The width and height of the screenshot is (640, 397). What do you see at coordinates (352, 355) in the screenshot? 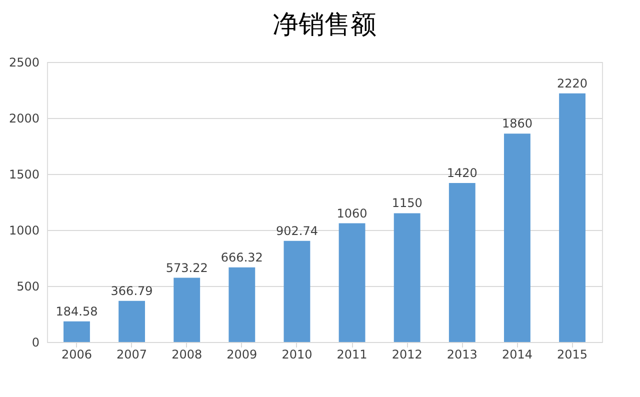
I see `x-tick-label: 2011` at bounding box center [352, 355].